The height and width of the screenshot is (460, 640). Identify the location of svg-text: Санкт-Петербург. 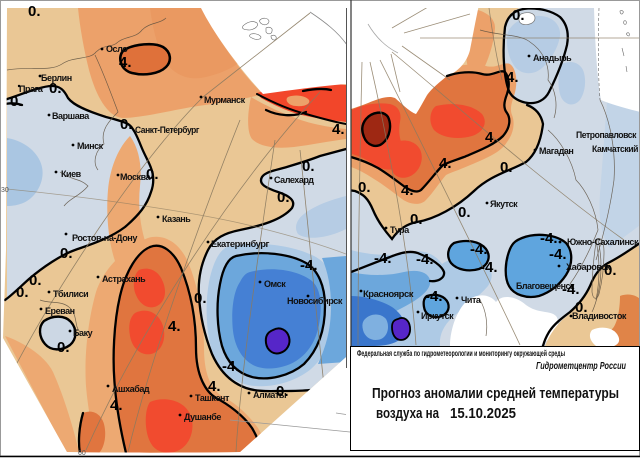
(167, 130).